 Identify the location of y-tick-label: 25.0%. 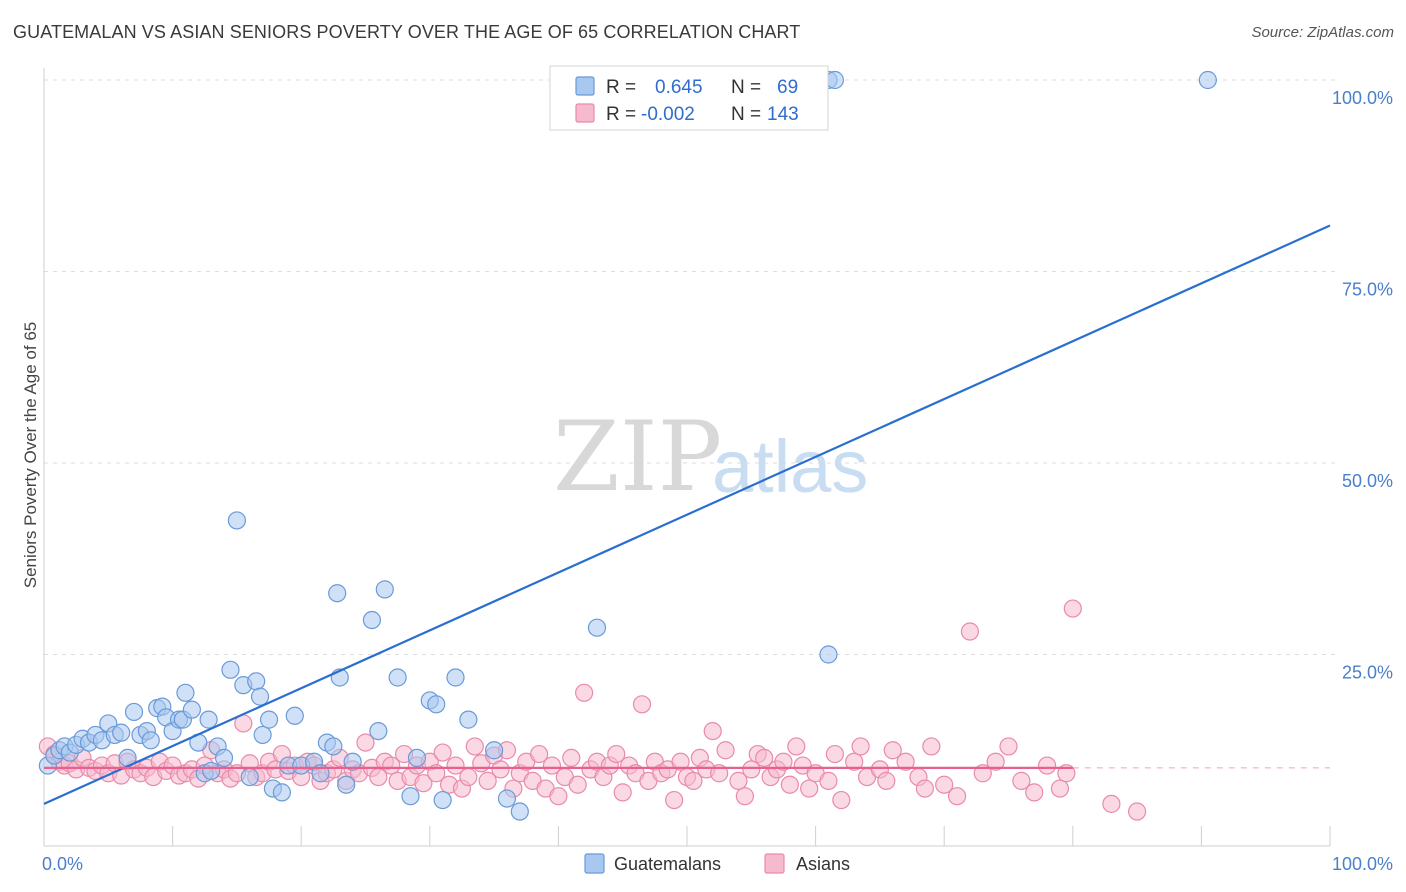
(1367, 673).